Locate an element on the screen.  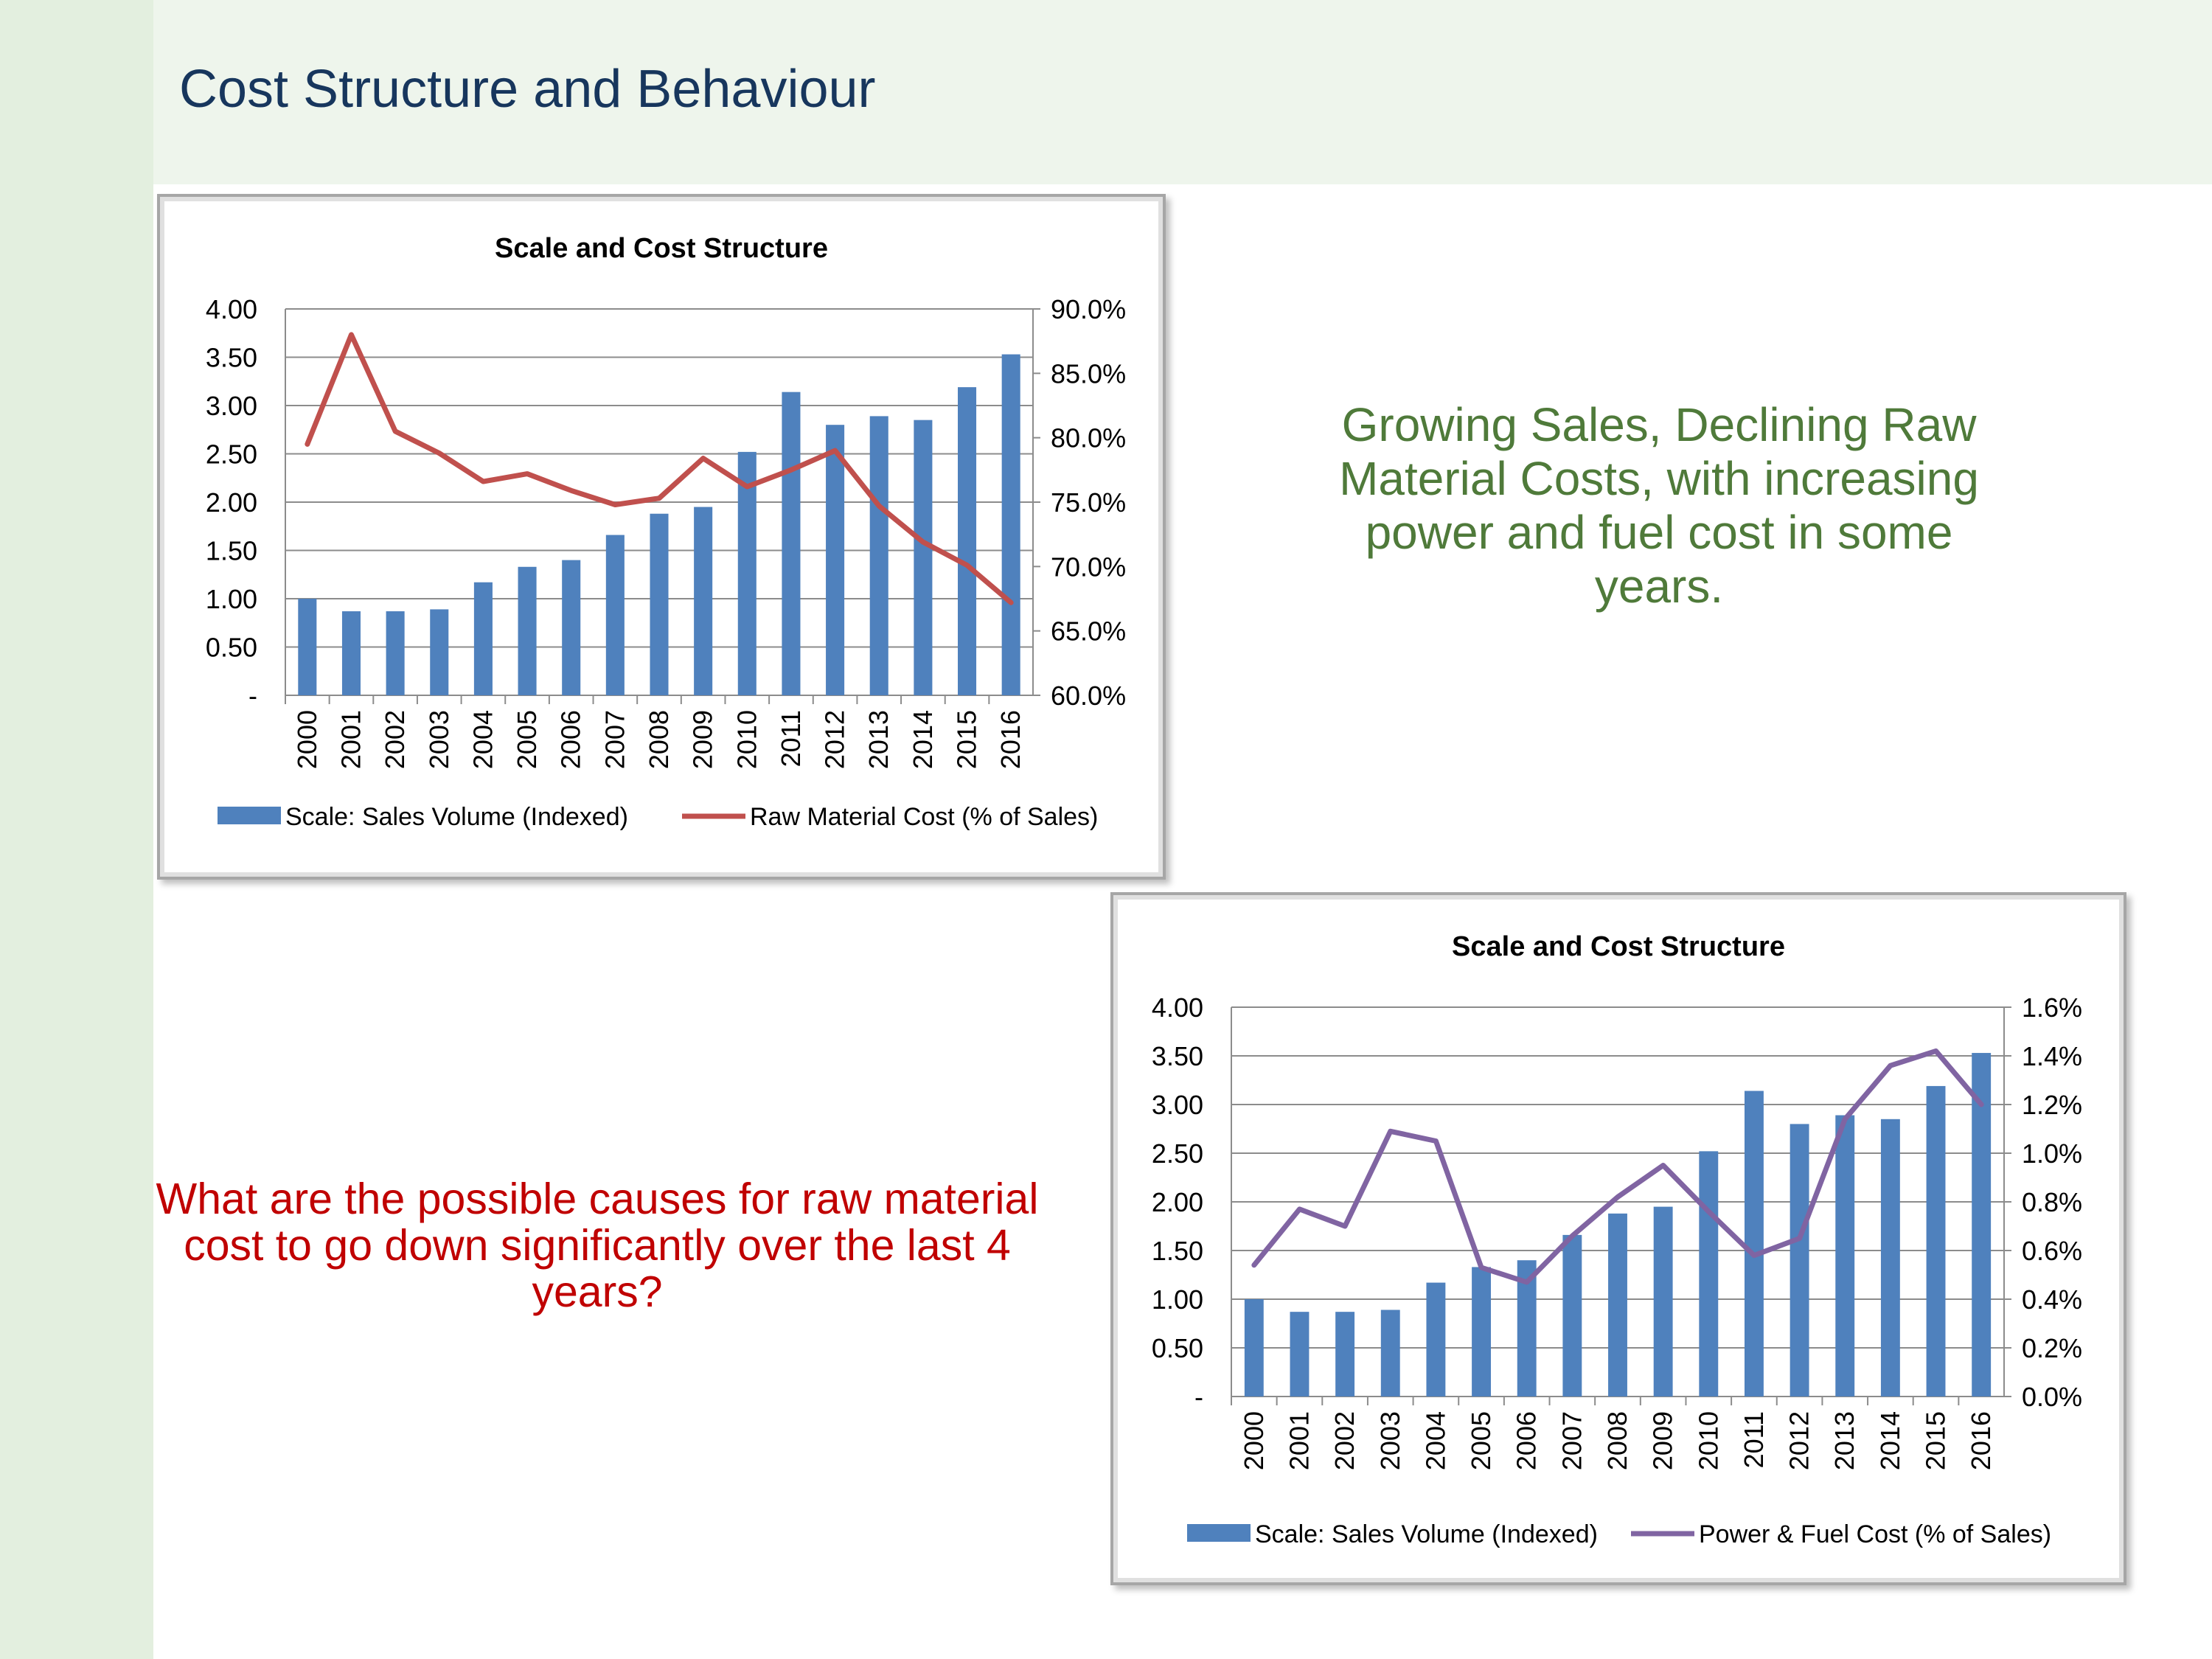
chart2-left-tick-label: 2.50 is located at coordinates (1177, 1153).